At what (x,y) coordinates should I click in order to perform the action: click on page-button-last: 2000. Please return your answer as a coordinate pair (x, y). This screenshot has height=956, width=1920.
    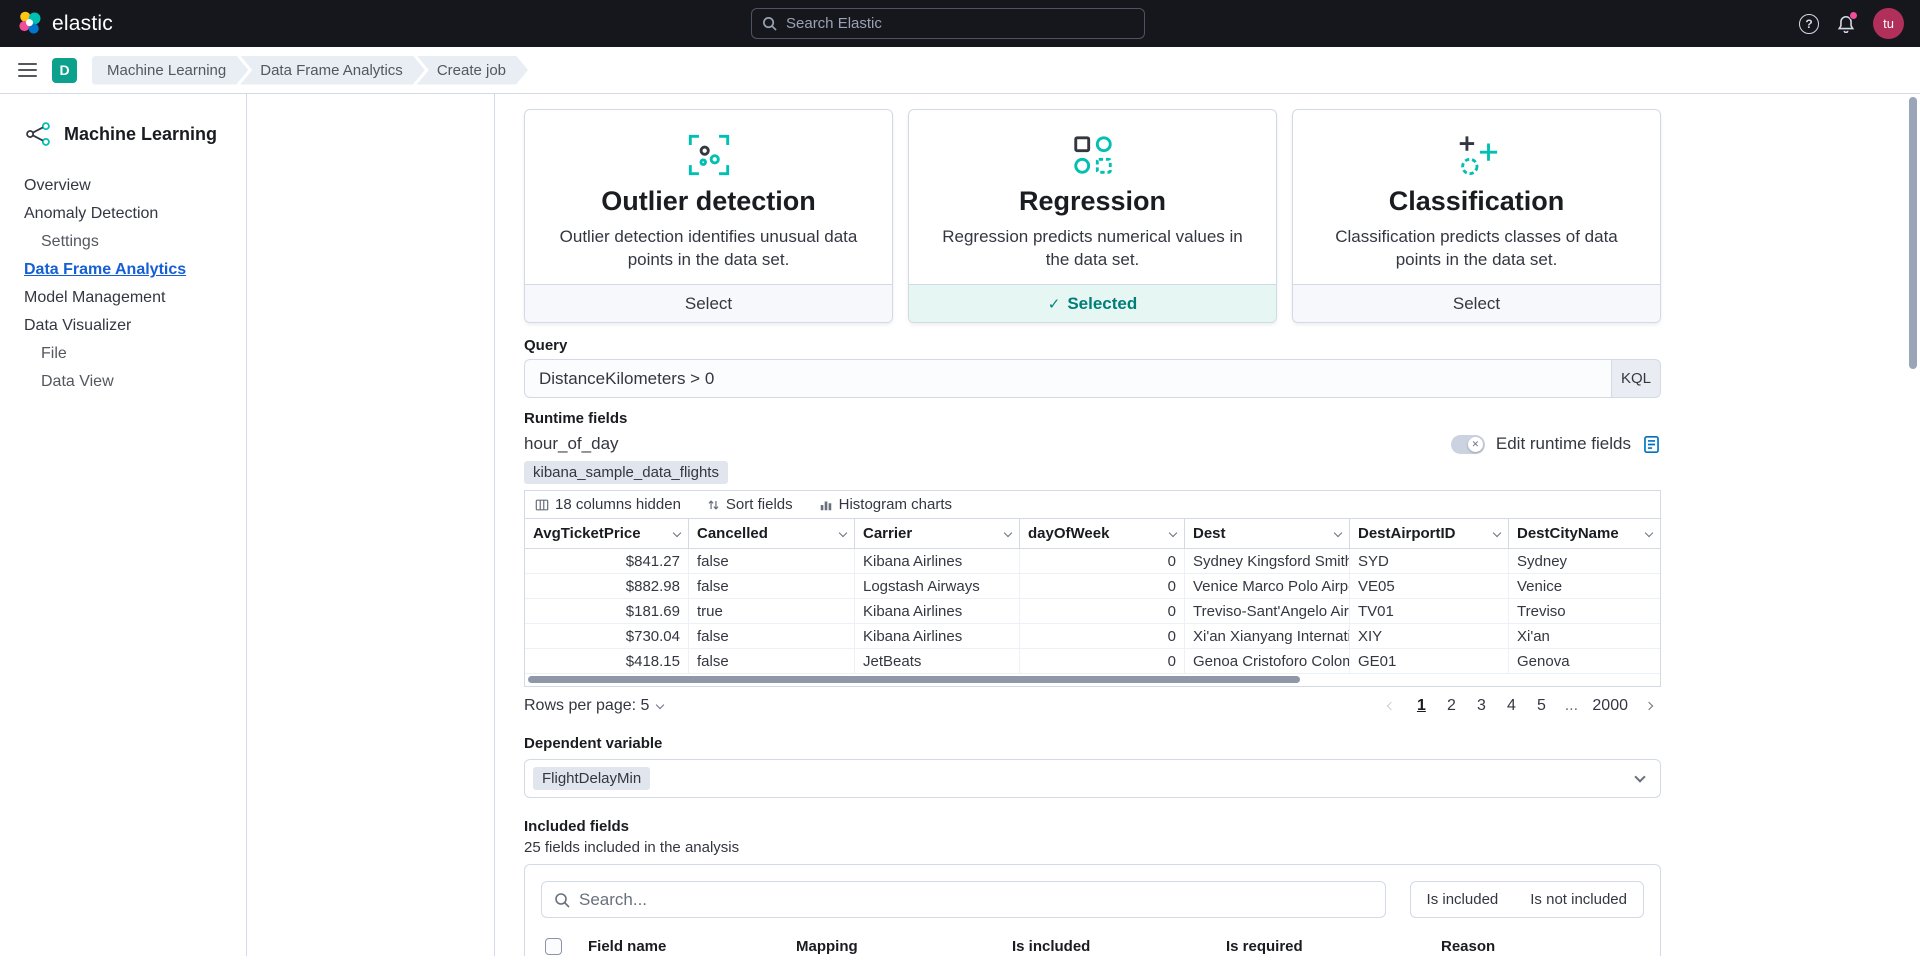
    Looking at the image, I should click on (1610, 705).